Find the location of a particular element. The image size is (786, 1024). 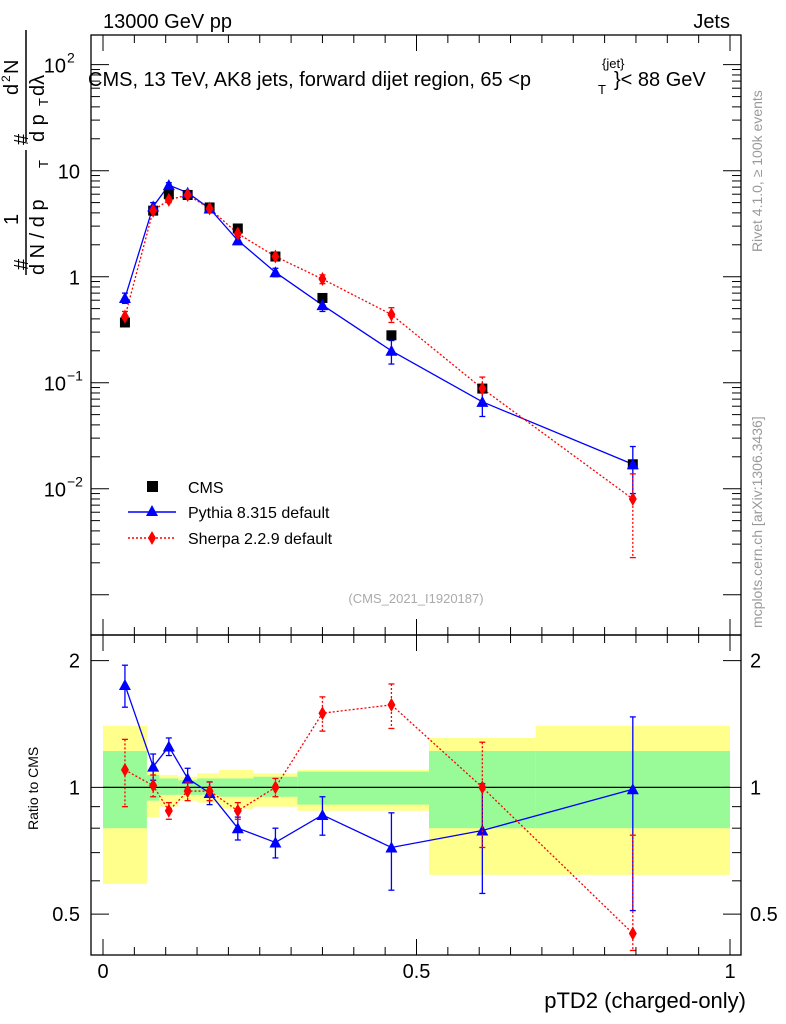

y-tick-base: 1 is located at coordinates (74, 279).